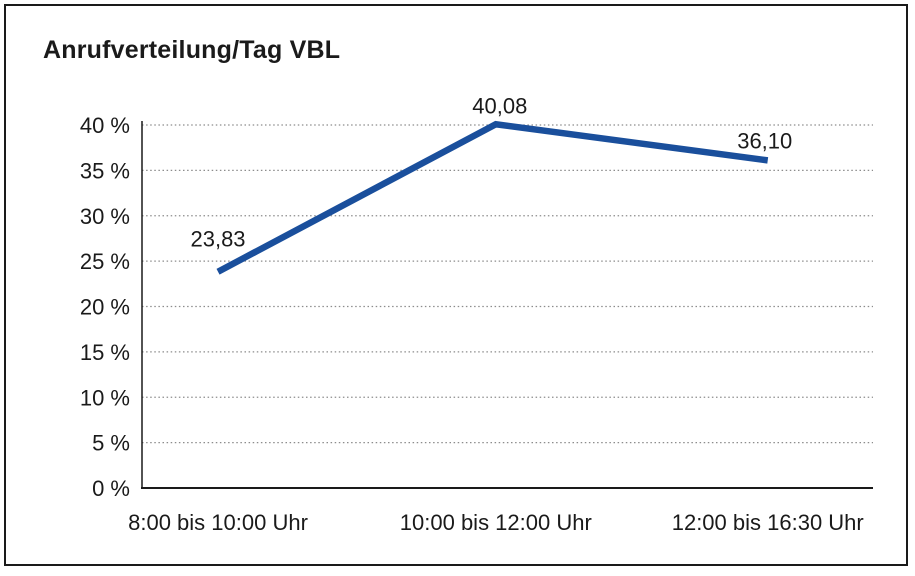 The width and height of the screenshot is (915, 576). I want to click on x-axis-label: 10:00 bis 12:00 Uhr, so click(496, 522).